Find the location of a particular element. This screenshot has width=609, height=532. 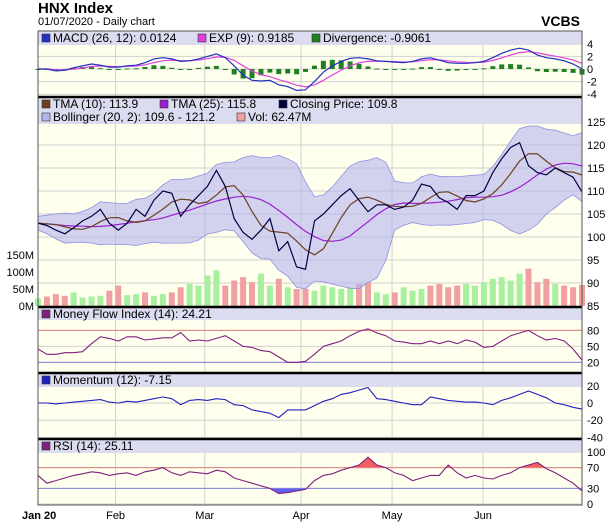

tma25-line is located at coordinates (310, 202).